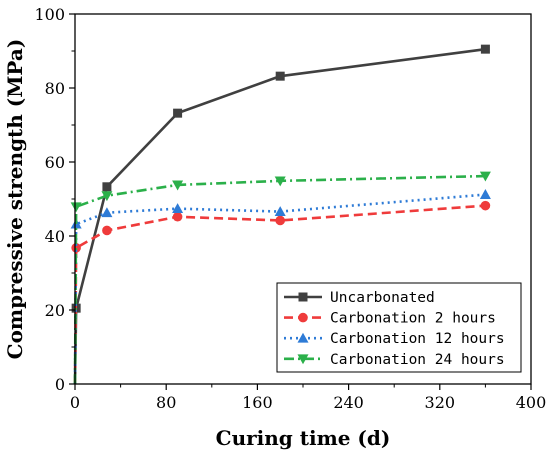 This screenshot has width=550, height=460. I want to click on x-tick-label: 400, so click(531, 402).